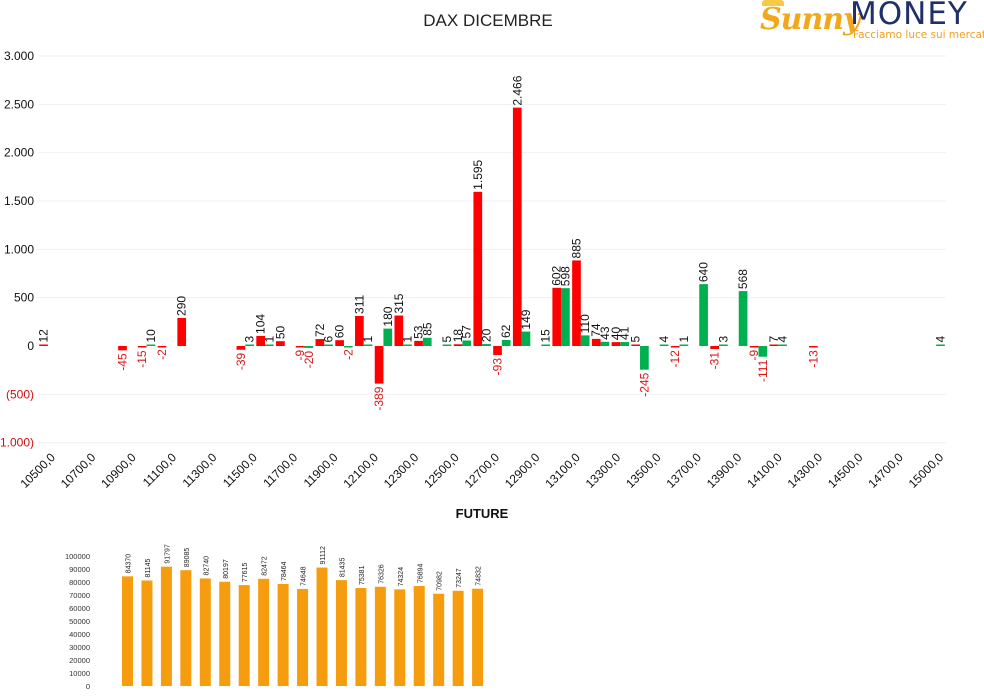 This screenshot has height=696, width=984. What do you see at coordinates (19, 249) in the screenshot?
I see `y-tick-label: 1.000` at bounding box center [19, 249].